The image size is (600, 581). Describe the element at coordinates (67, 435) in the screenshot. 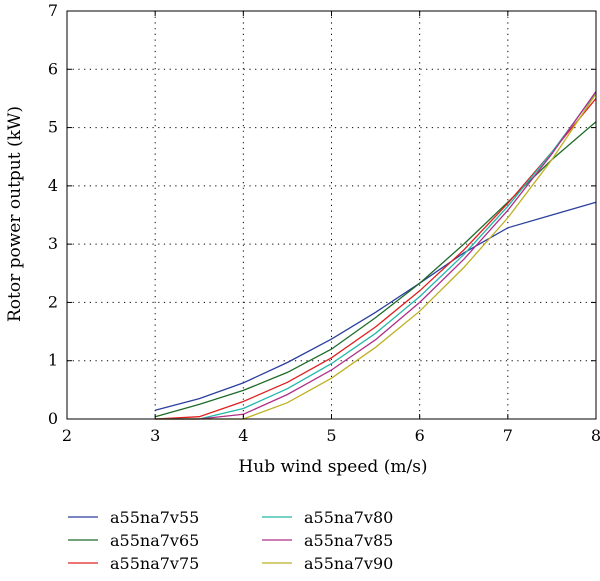

I see `x-tick-label: 2` at that location.